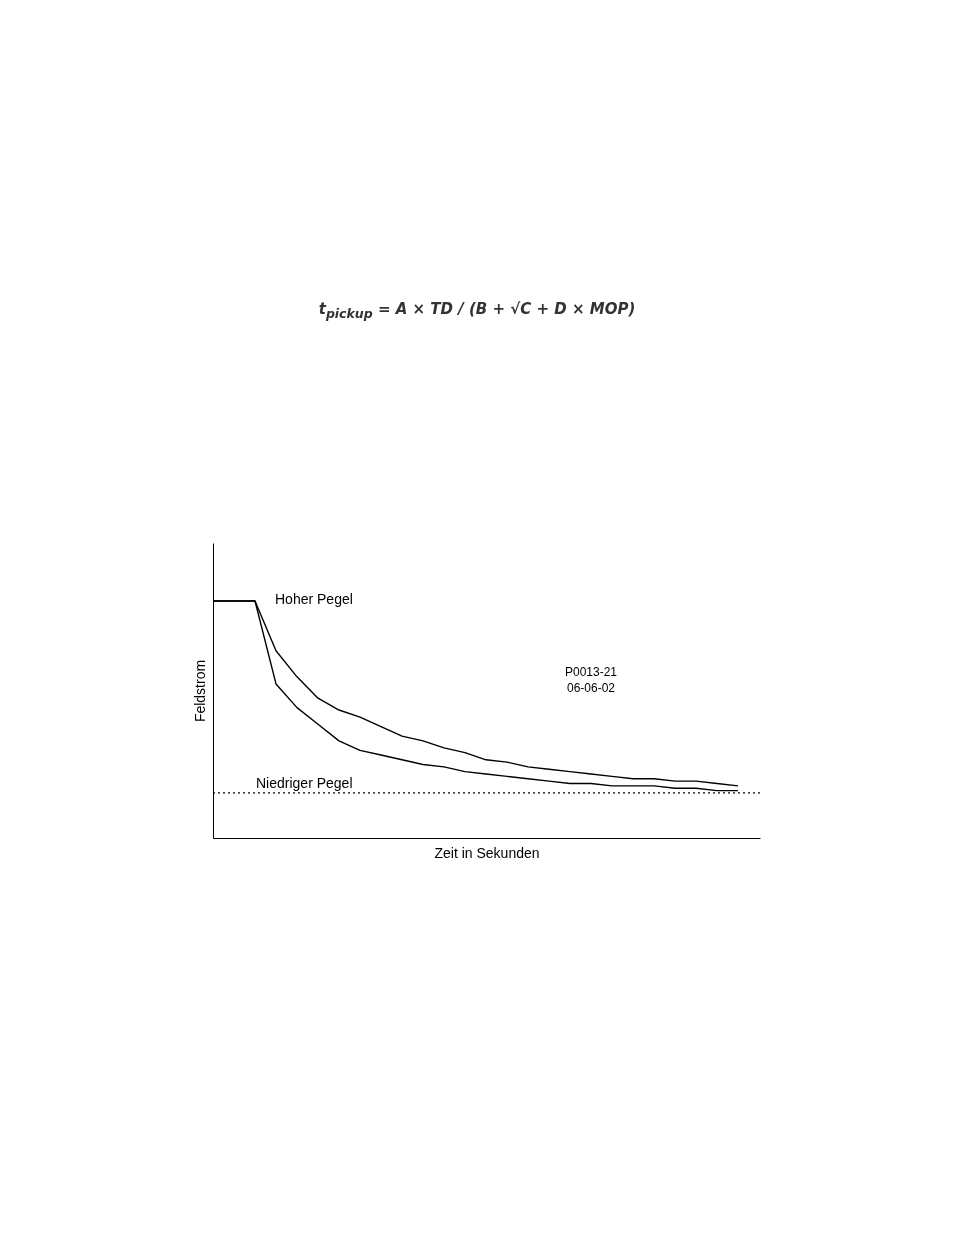 This screenshot has height=1235, width=954. What do you see at coordinates (314, 599) in the screenshot?
I see `annotation: Hoher Pegel` at bounding box center [314, 599].